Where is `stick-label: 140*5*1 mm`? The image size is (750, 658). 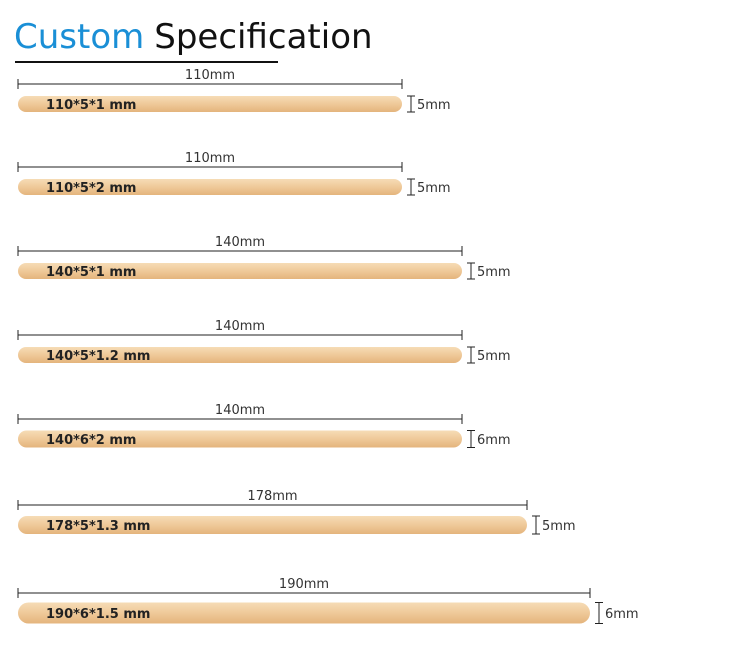
stick-label: 140*5*1 mm is located at coordinates (91, 272).